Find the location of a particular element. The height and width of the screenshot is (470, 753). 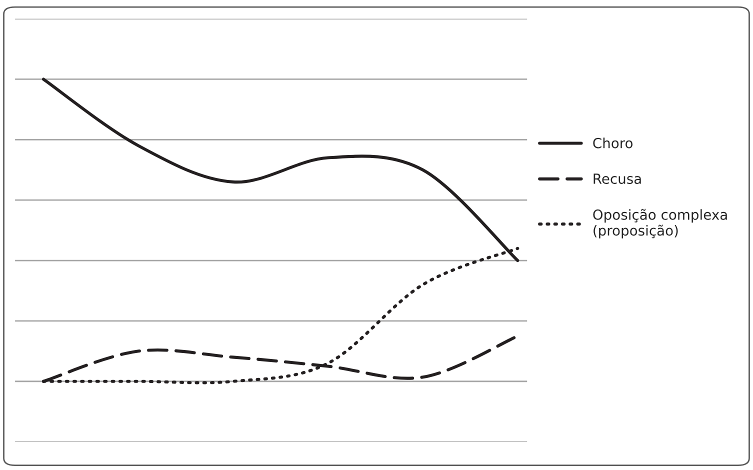

legend-label: Recusa is located at coordinates (617, 179).